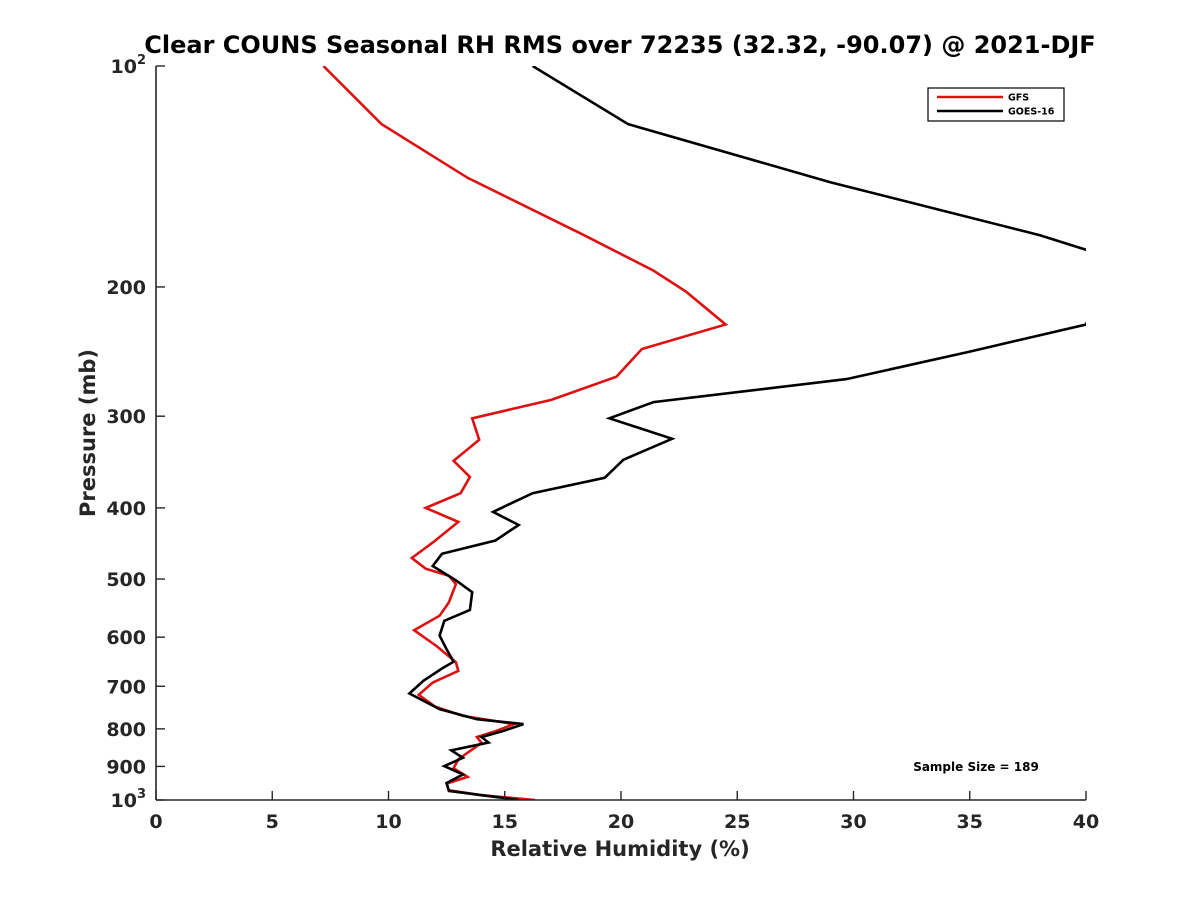 The height and width of the screenshot is (900, 1200). Describe the element at coordinates (126, 417) in the screenshot. I see `y-tick-label: 300` at that location.